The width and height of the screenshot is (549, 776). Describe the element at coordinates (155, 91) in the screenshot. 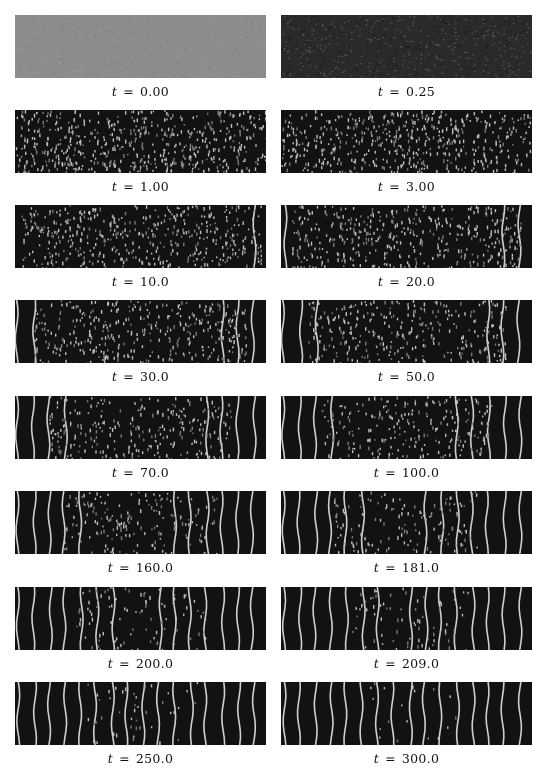

I see `time-value: 0.00` at that location.